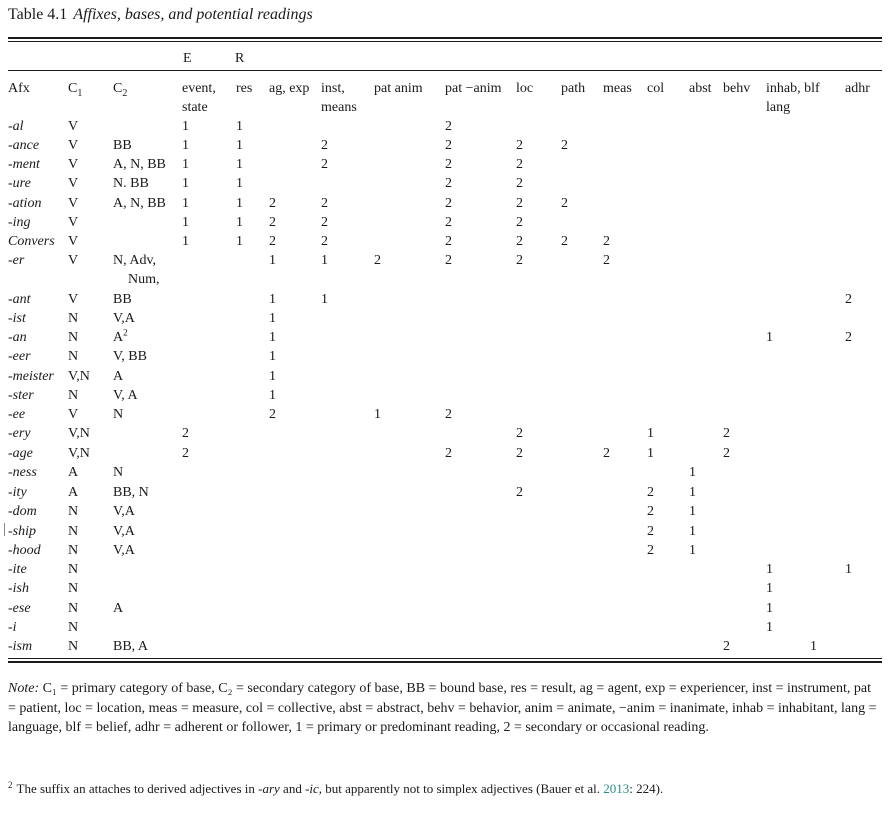  What do you see at coordinates (18, 588) in the screenshot?
I see `affix-cell: -ish` at bounding box center [18, 588].